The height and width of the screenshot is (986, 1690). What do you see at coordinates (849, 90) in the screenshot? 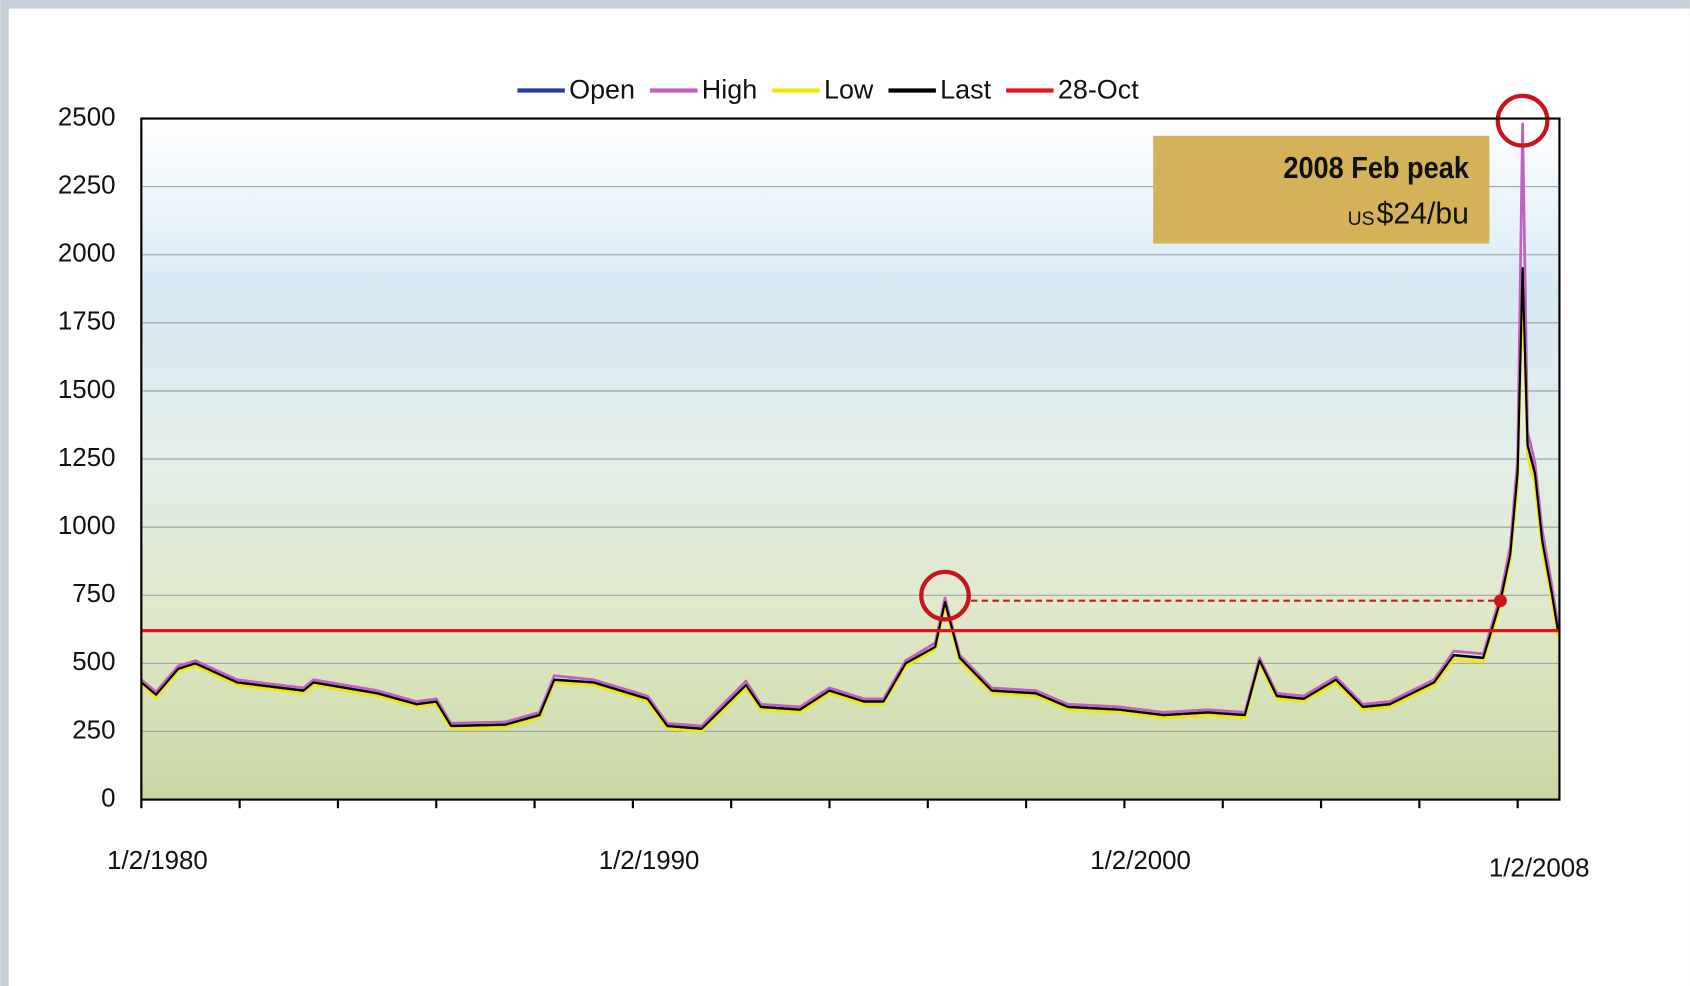
I see `legend-label: Low` at bounding box center [849, 90].